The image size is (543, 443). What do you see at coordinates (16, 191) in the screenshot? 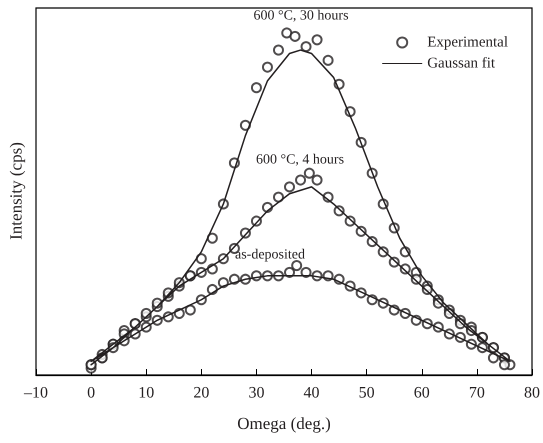
I see `y-axis-title: Intensity (cps)` at bounding box center [16, 191].